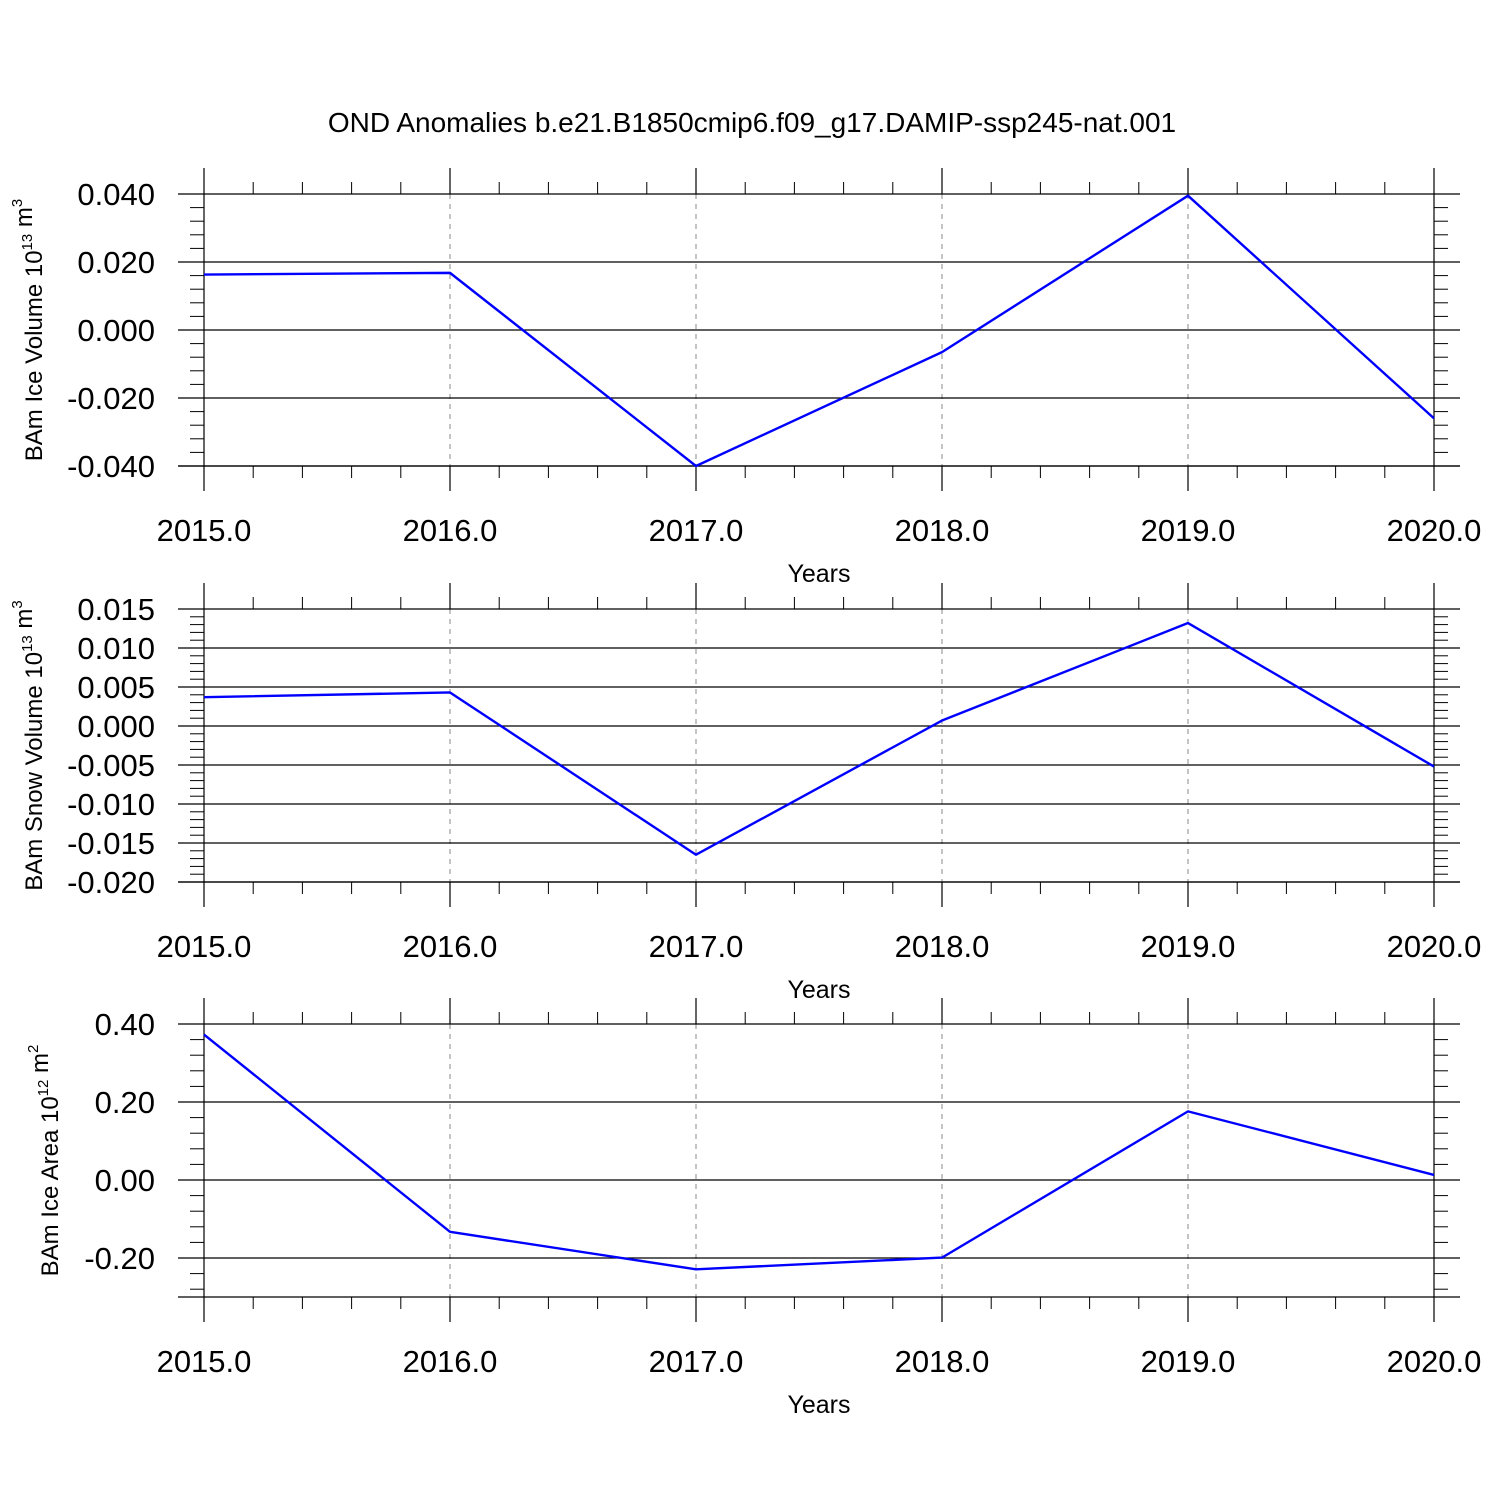 This screenshot has width=1500, height=1500. I want to click on y-tick-label: 0.015, so click(116, 609).